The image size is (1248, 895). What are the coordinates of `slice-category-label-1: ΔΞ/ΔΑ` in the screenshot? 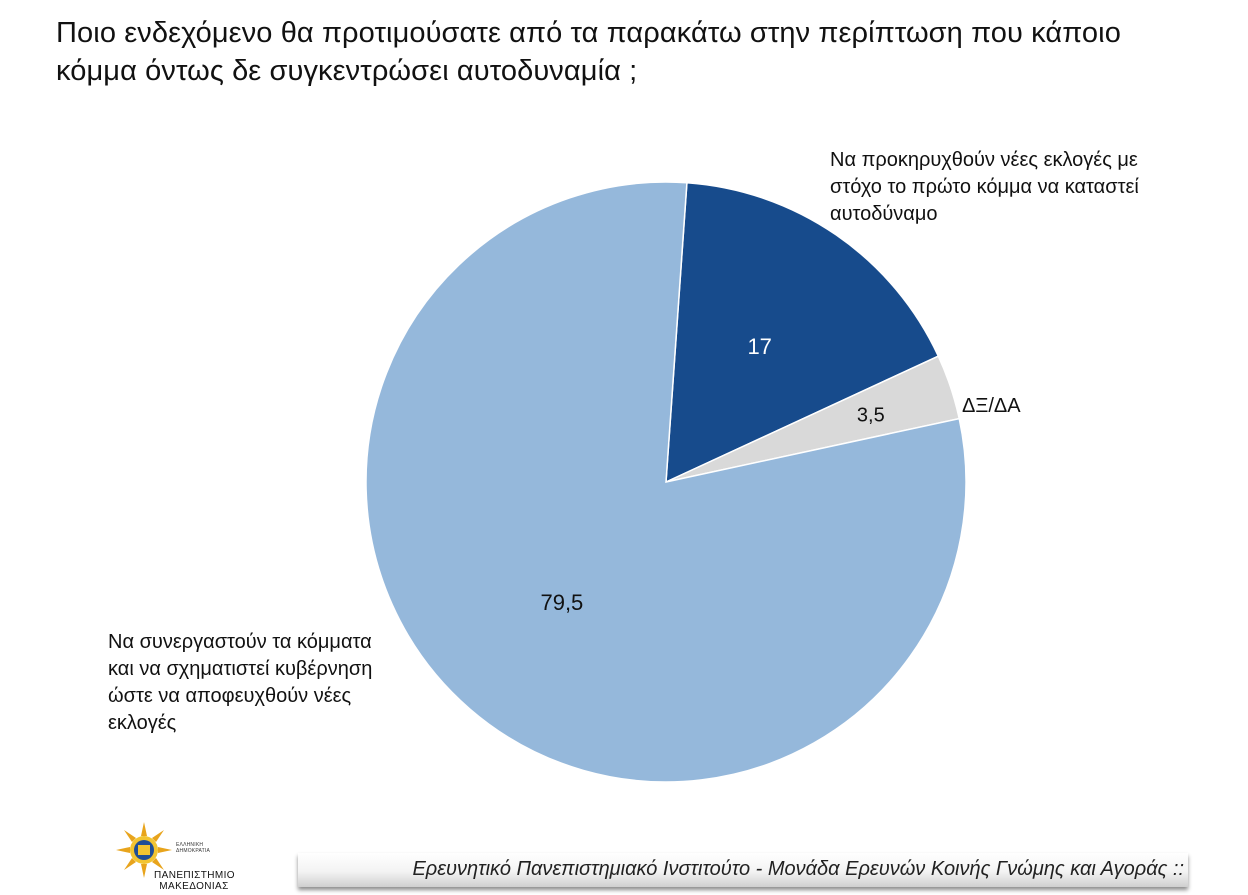 It's located at (991, 406).